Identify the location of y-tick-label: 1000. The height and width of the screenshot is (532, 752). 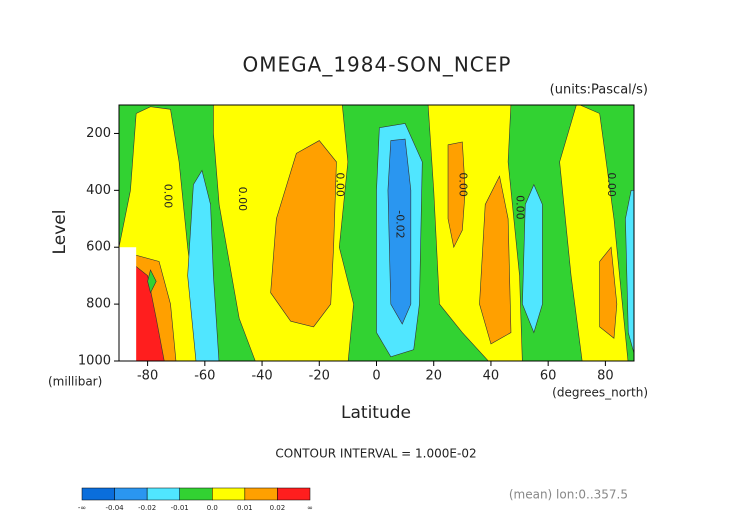
(94, 361).